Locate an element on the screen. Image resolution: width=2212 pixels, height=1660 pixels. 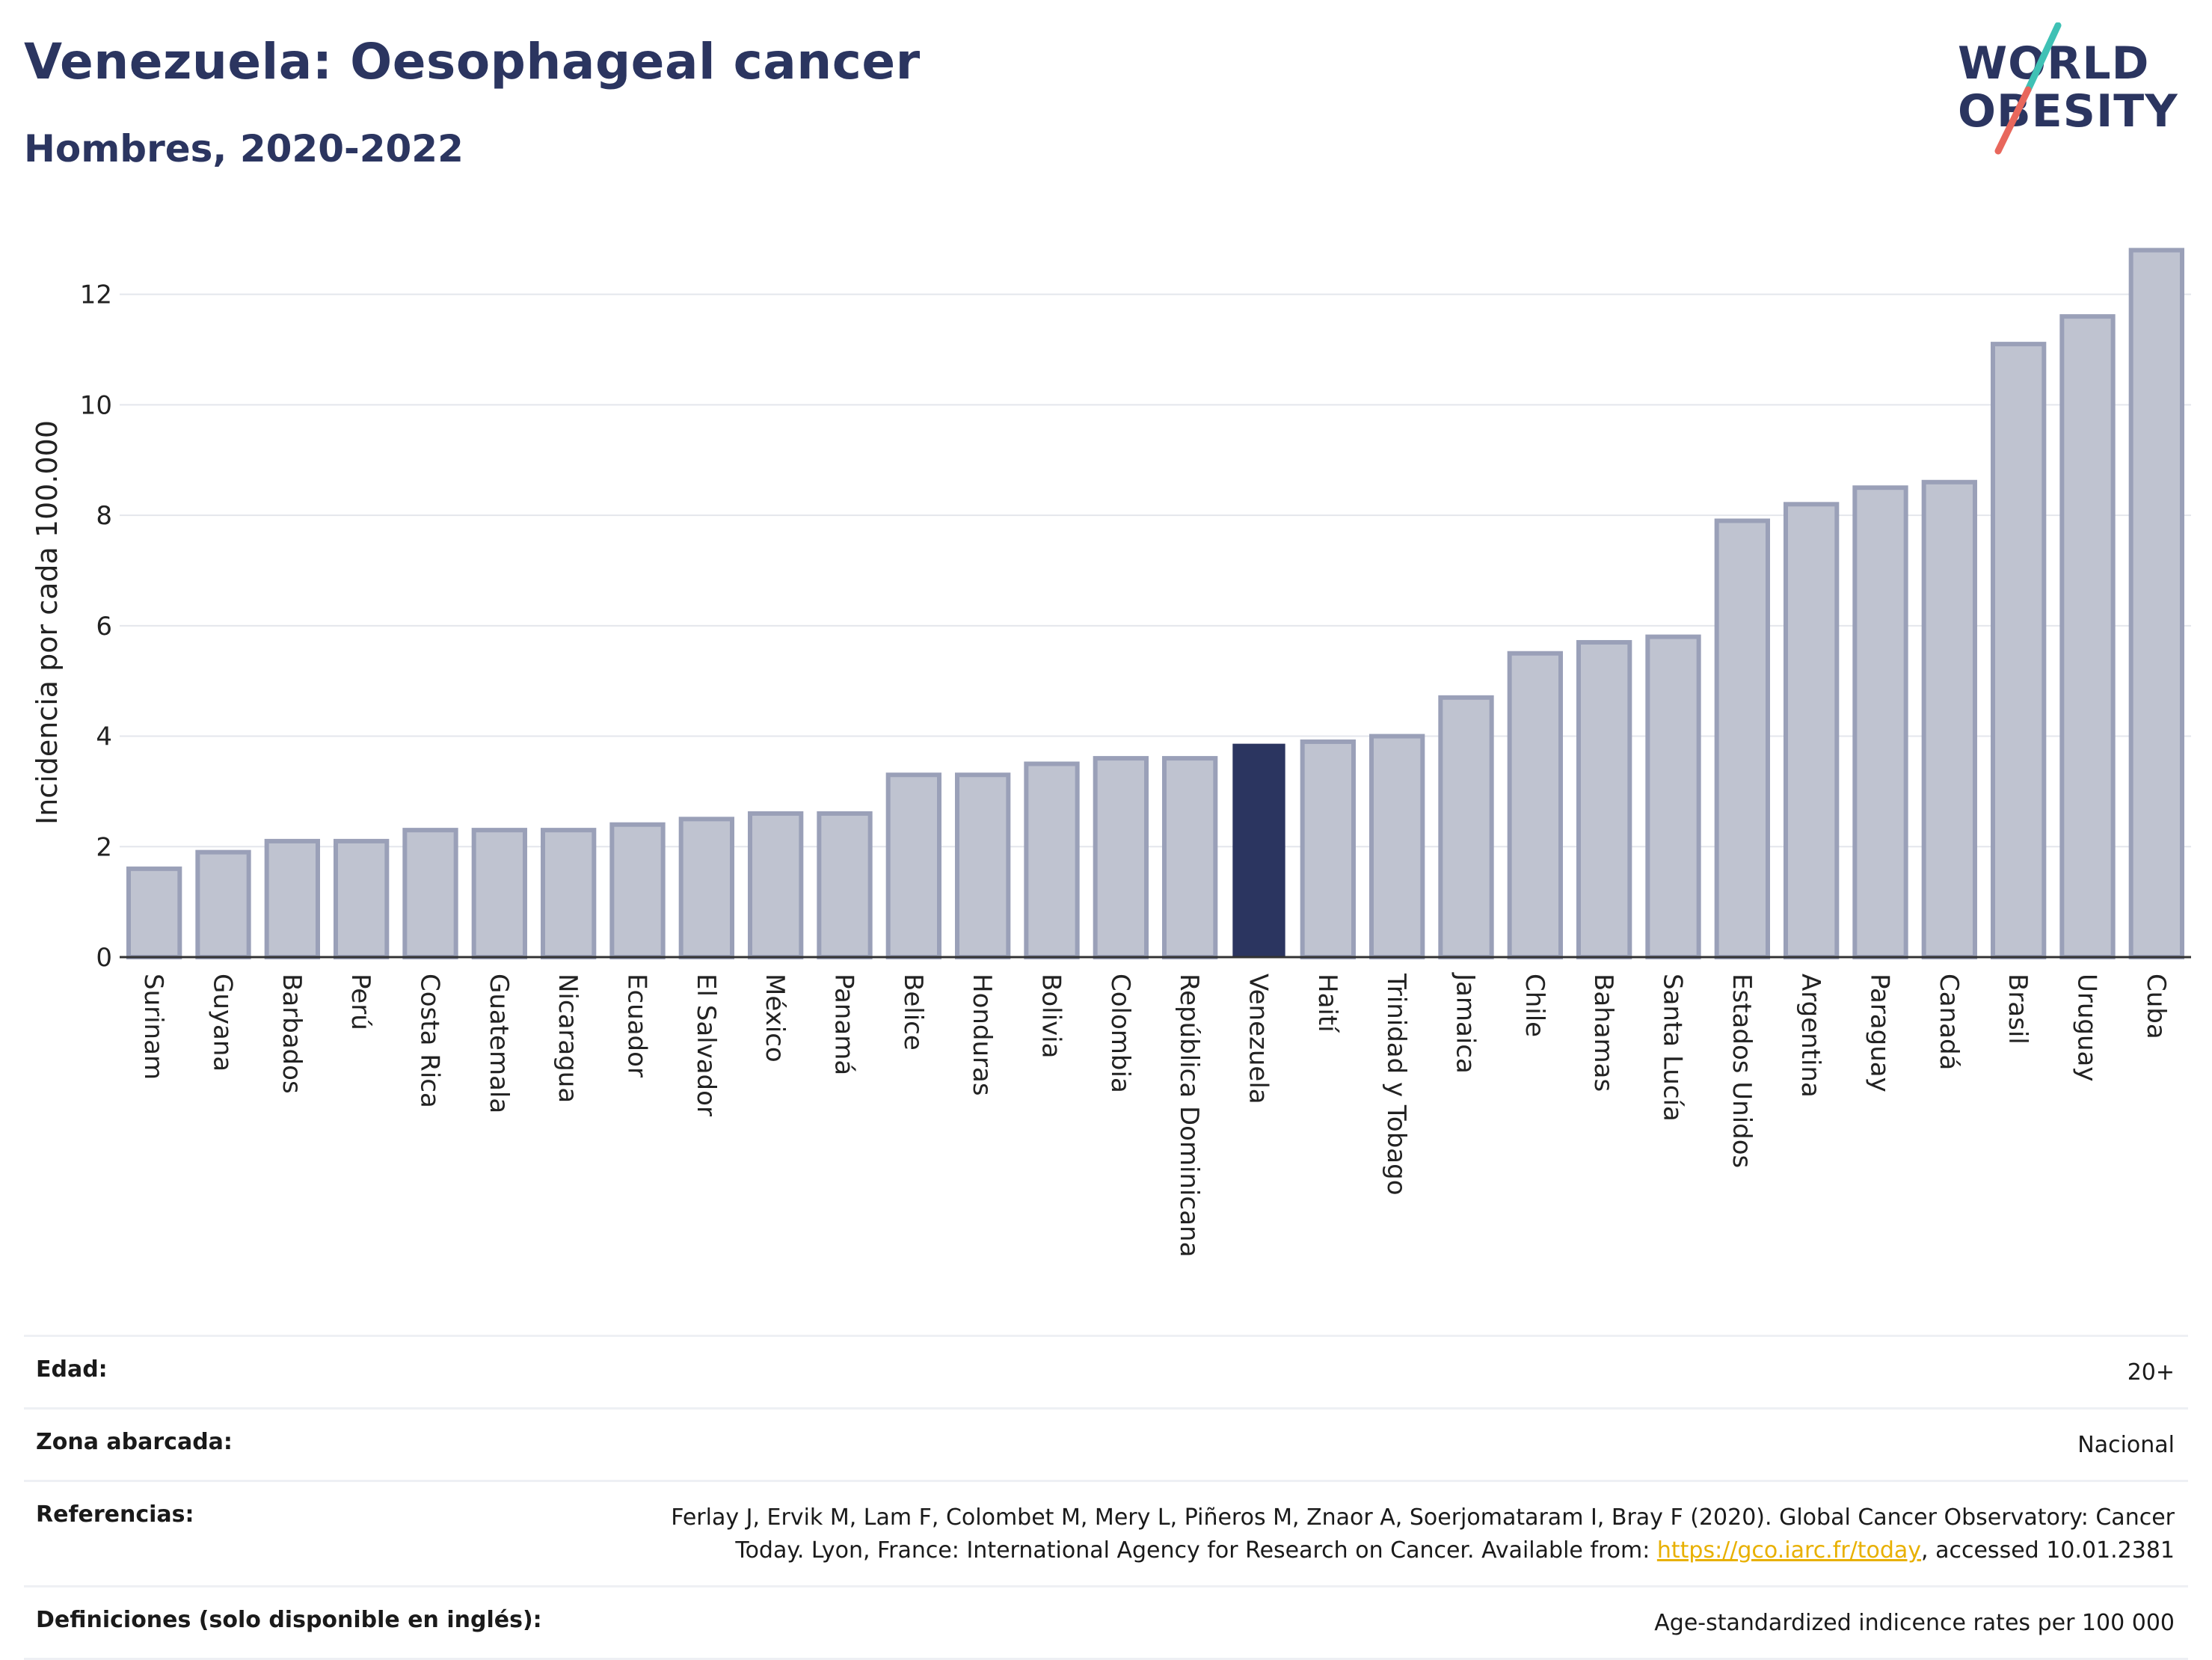
bar-santa-lucía is located at coordinates (1673, 797).